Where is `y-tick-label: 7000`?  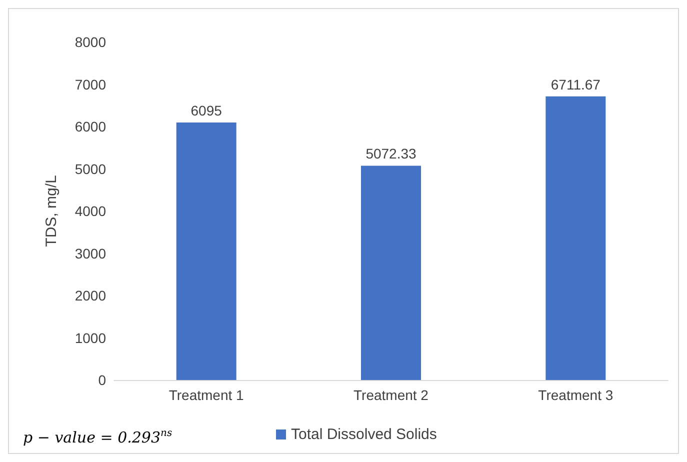
y-tick-label: 7000 is located at coordinates (90, 84).